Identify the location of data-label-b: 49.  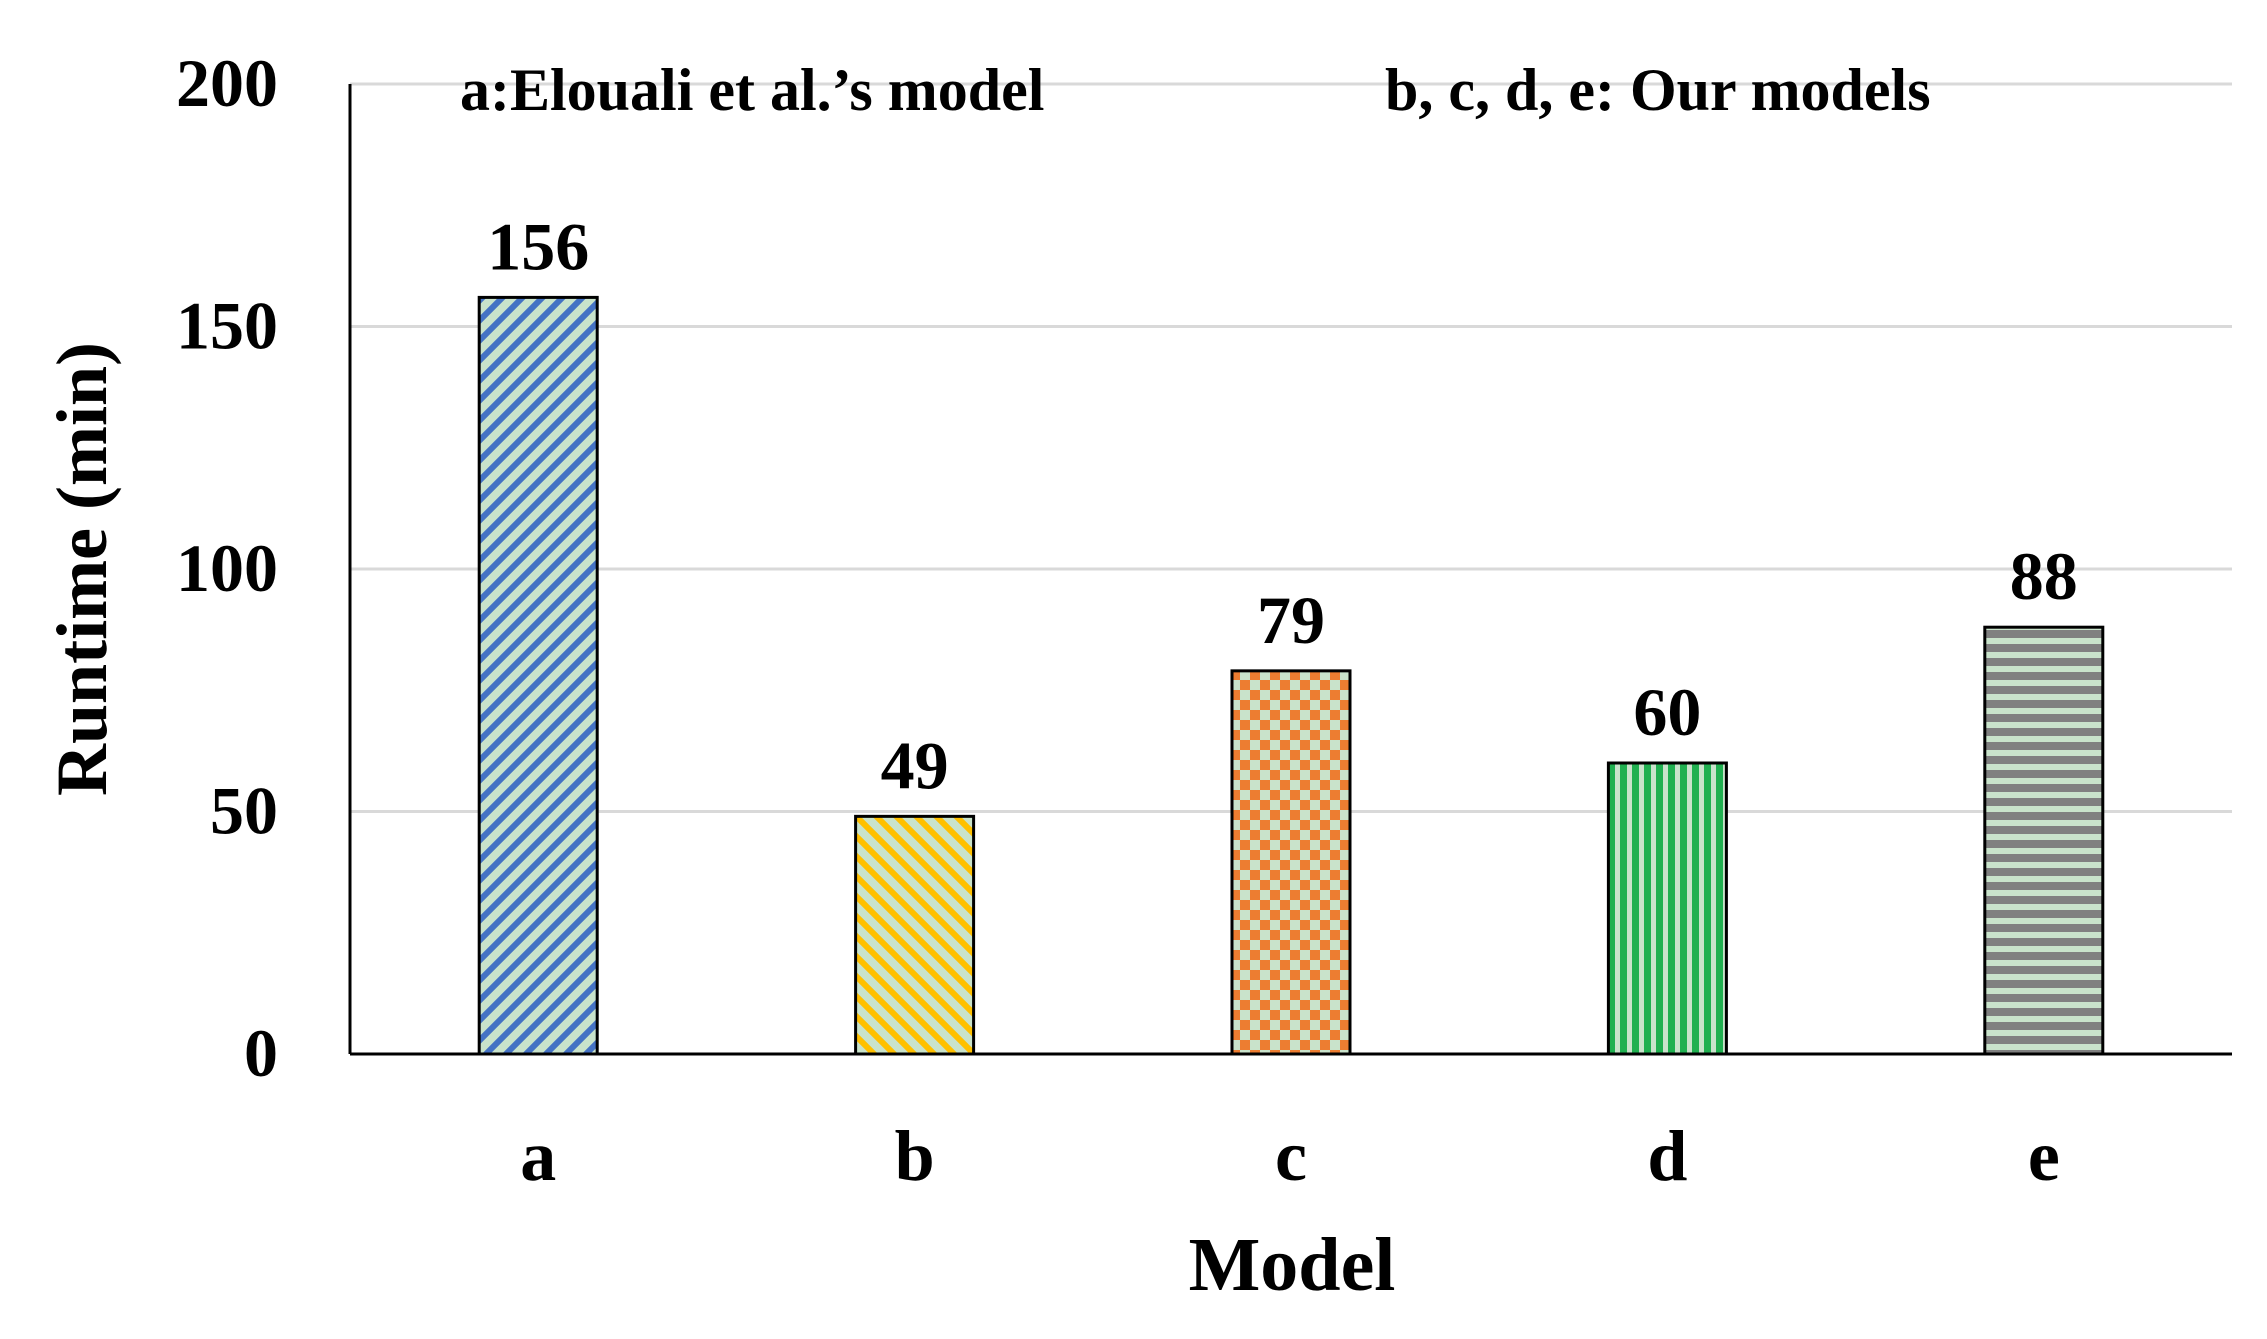
(915, 765).